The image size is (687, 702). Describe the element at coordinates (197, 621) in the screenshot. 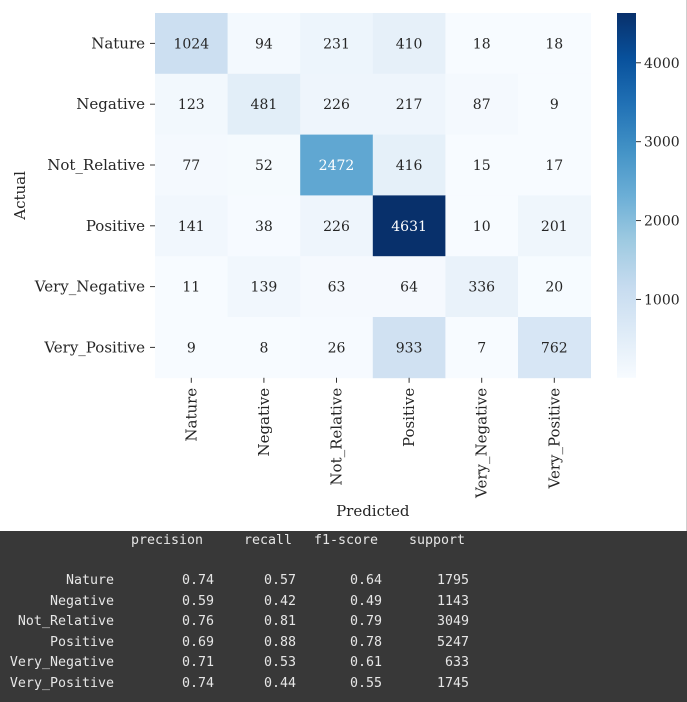

I see `report-precision-value: 0.76` at that location.